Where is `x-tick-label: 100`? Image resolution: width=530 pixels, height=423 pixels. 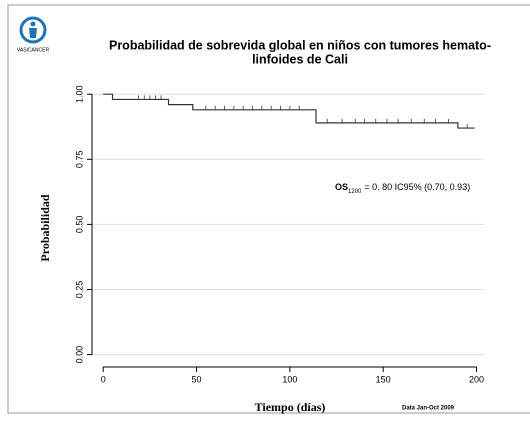
x-tick-label: 100 is located at coordinates (289, 379).